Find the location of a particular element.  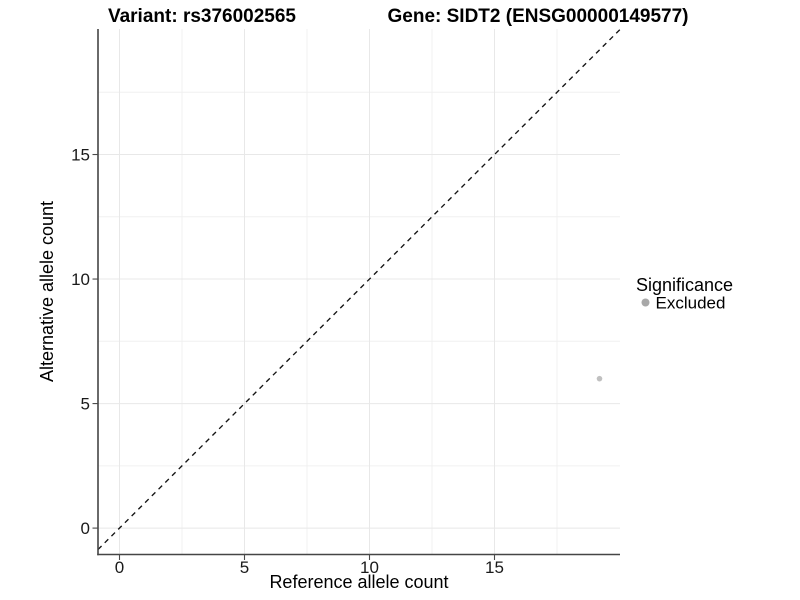

legend: Significance Excluded is located at coordinates (684, 294).